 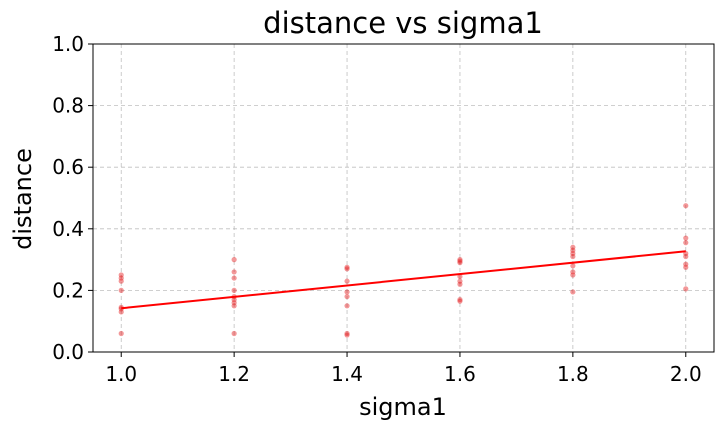 I want to click on x-tick-label: 1.8, so click(x=573, y=374).